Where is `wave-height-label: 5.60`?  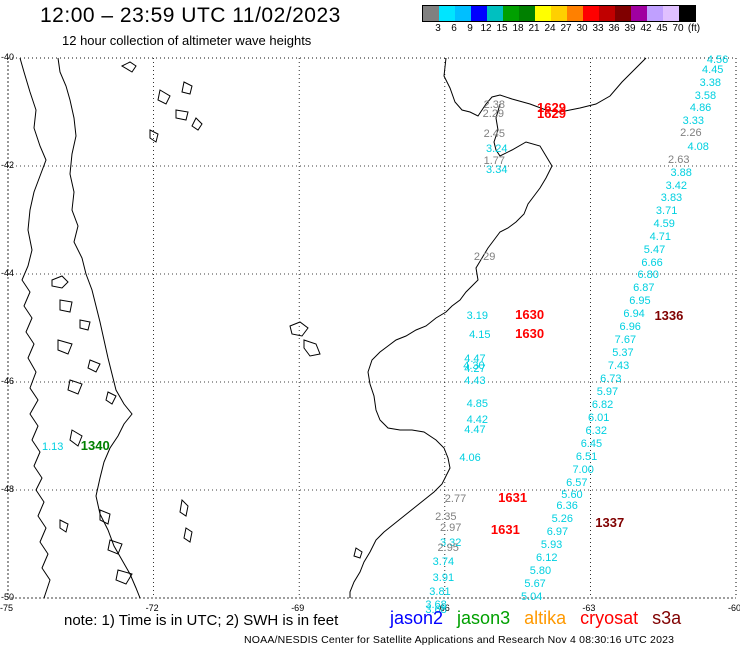
wave-height-label: 5.60 is located at coordinates (572, 495).